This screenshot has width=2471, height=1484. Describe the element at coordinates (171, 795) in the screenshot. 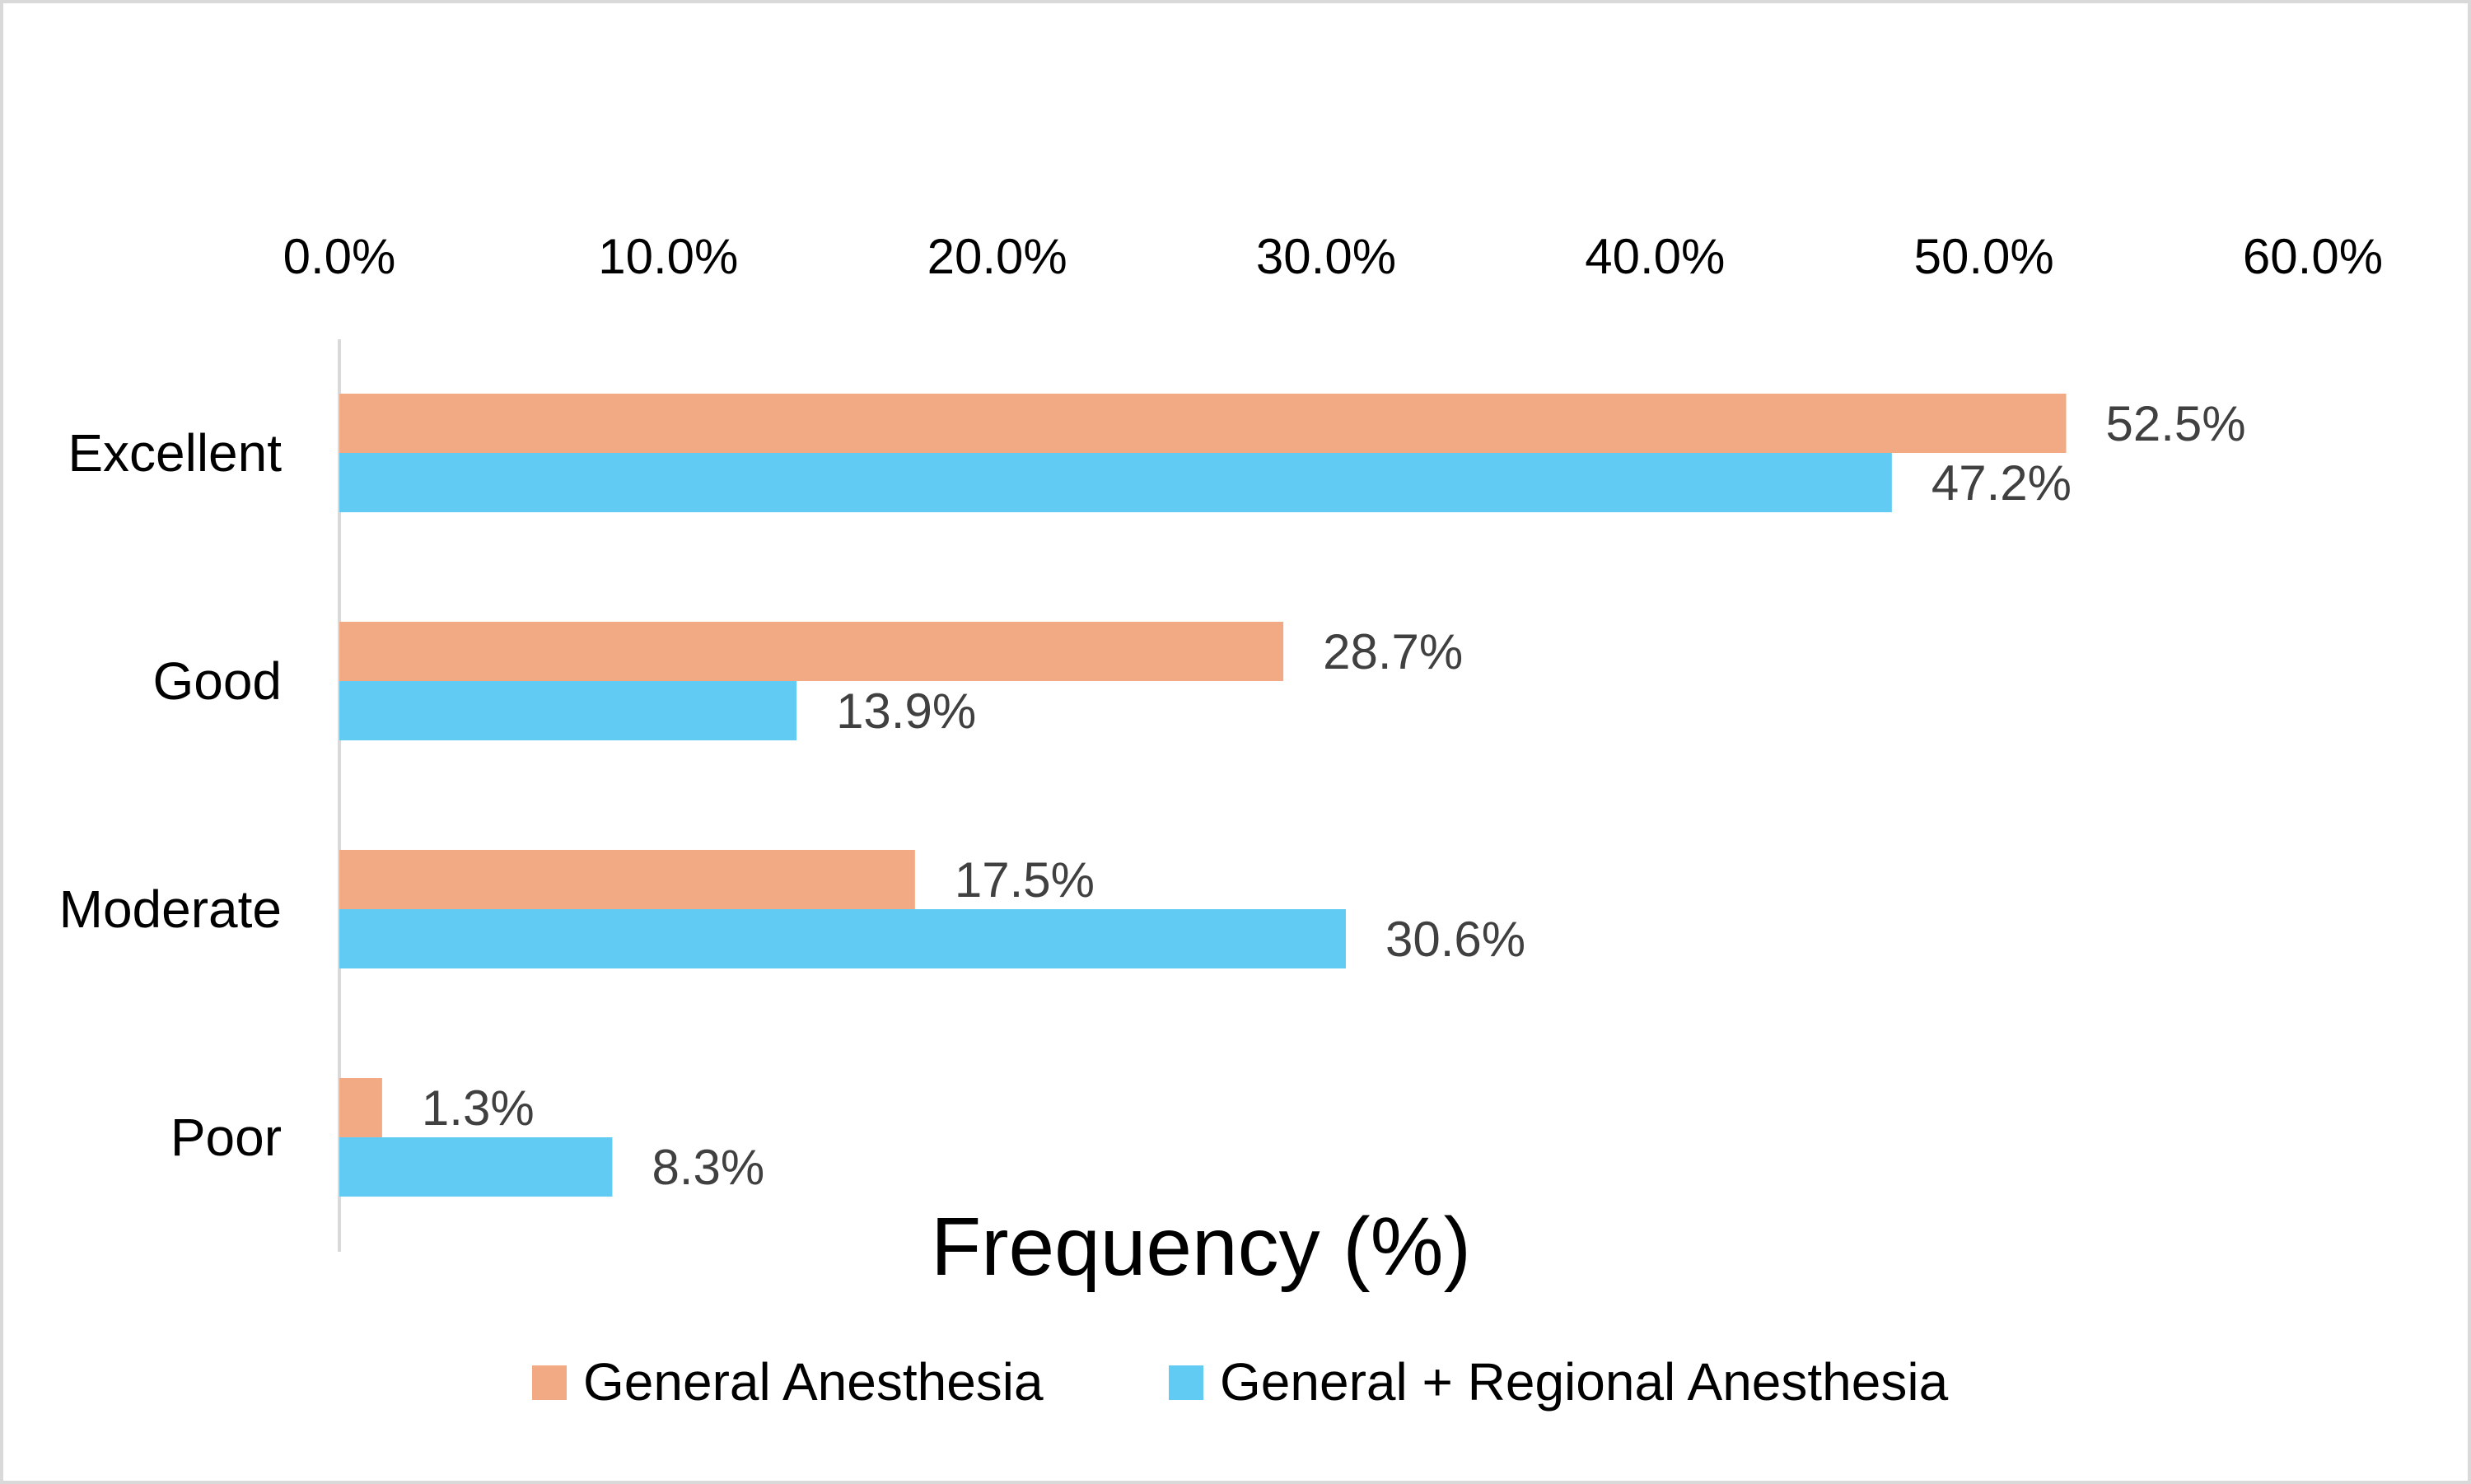

I see `category-labels: Excellent Good Moderate Poor` at that location.